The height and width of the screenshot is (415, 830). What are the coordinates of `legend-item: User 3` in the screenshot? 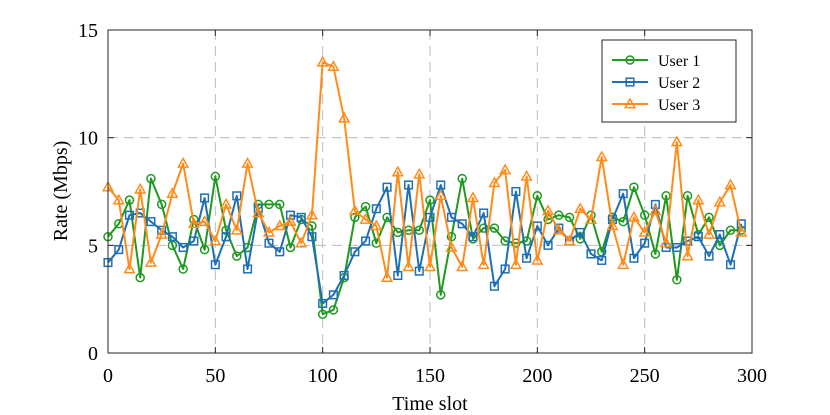 It's located at (656, 105).